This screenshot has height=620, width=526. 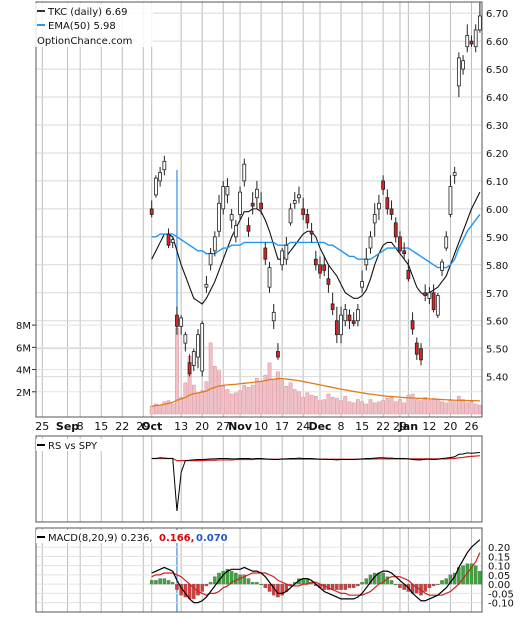 I want to click on macd-tick-label: 0.05, so click(x=499, y=576).